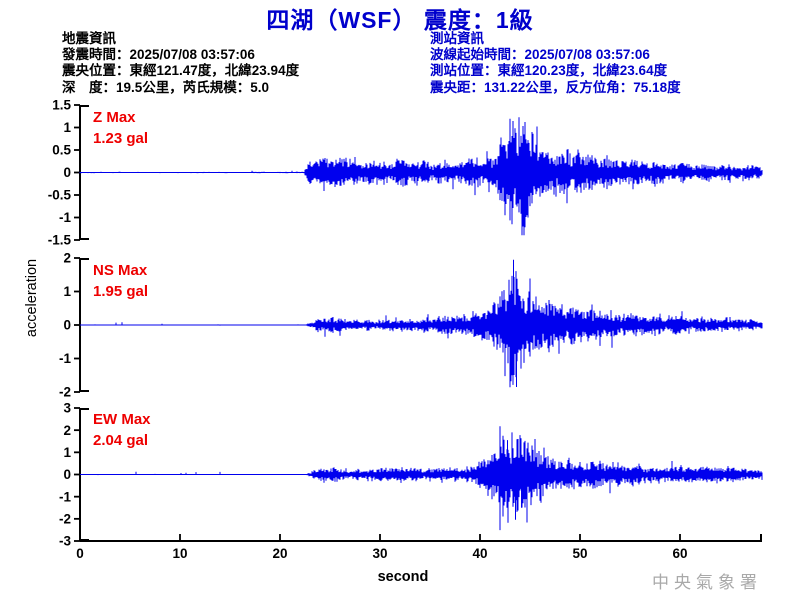 The image size is (800, 600). What do you see at coordinates (65, 358) in the screenshot?
I see `y-tick-label-ns: -1` at bounding box center [65, 358].